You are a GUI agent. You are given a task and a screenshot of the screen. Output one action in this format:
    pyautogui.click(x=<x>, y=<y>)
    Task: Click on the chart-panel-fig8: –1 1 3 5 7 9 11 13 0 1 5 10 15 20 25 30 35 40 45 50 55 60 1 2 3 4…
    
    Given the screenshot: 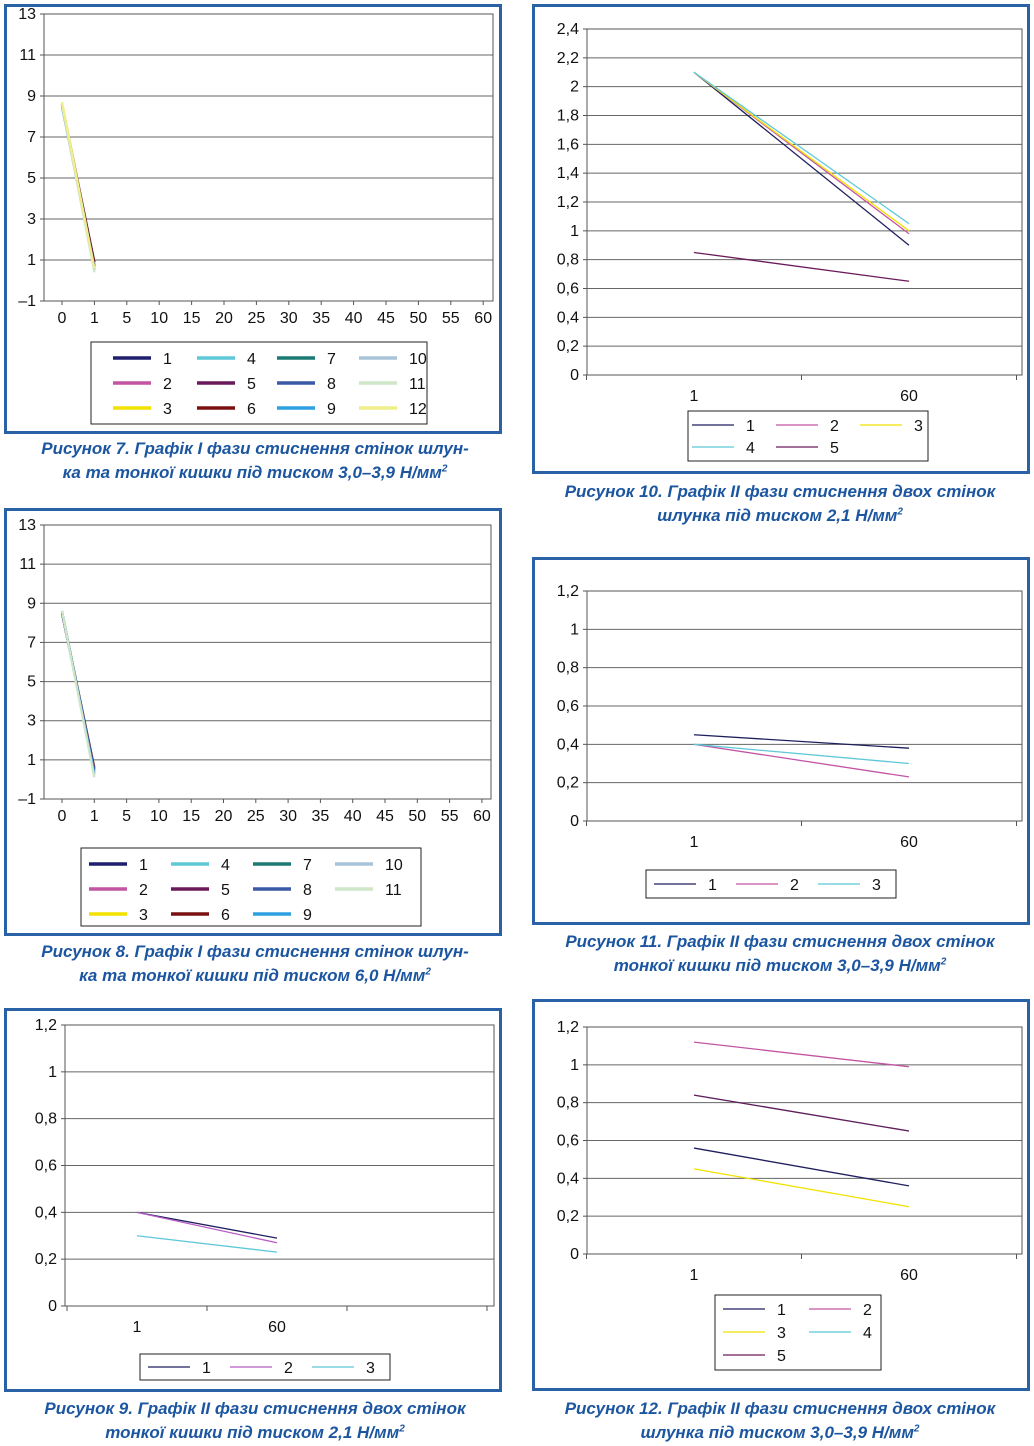 What is the action you would take?
    pyautogui.click(x=253, y=722)
    